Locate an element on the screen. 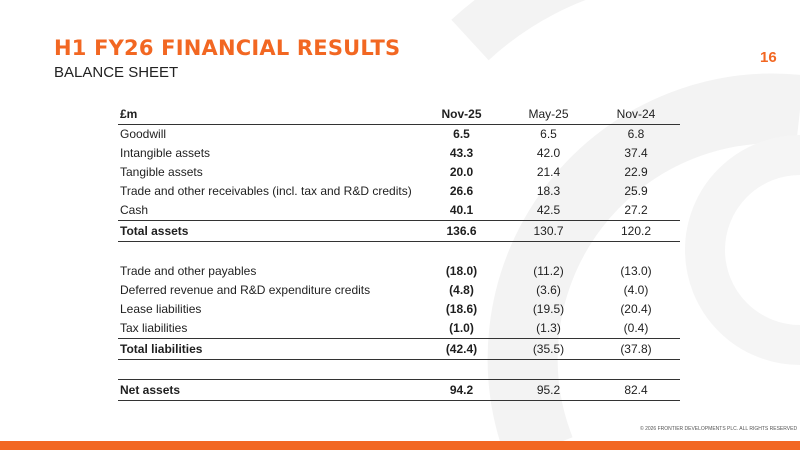  cell-may25: 6.5 is located at coordinates (548, 134).